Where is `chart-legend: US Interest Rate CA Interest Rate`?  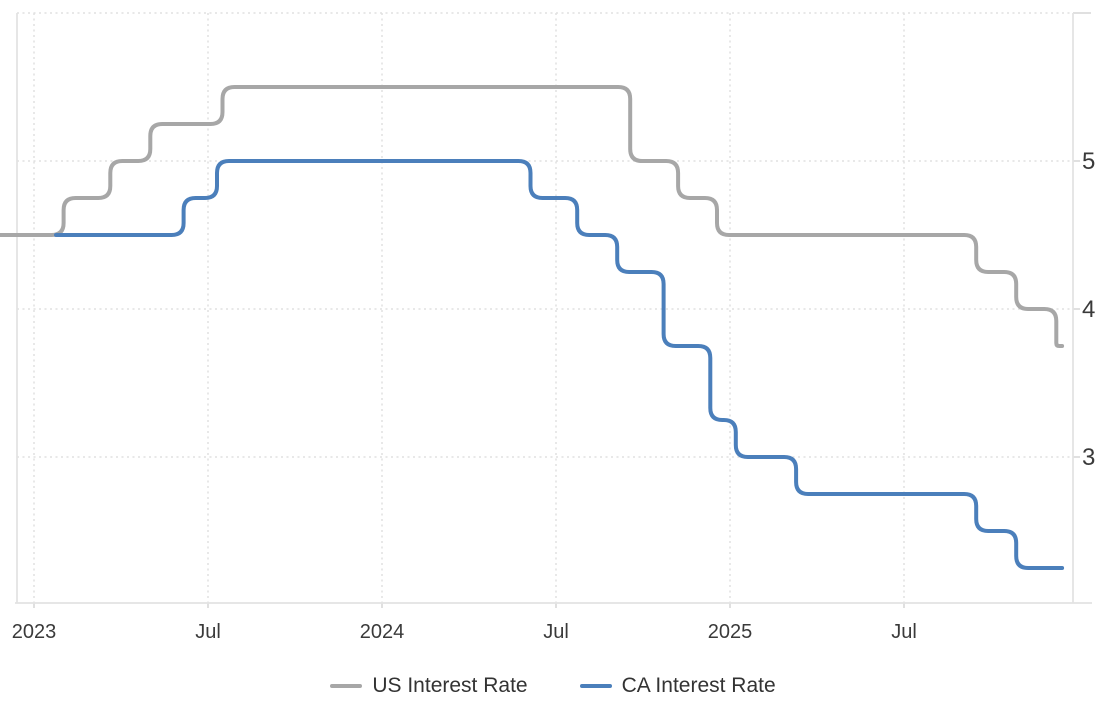 chart-legend: US Interest Rate CA Interest Rate is located at coordinates (553, 686).